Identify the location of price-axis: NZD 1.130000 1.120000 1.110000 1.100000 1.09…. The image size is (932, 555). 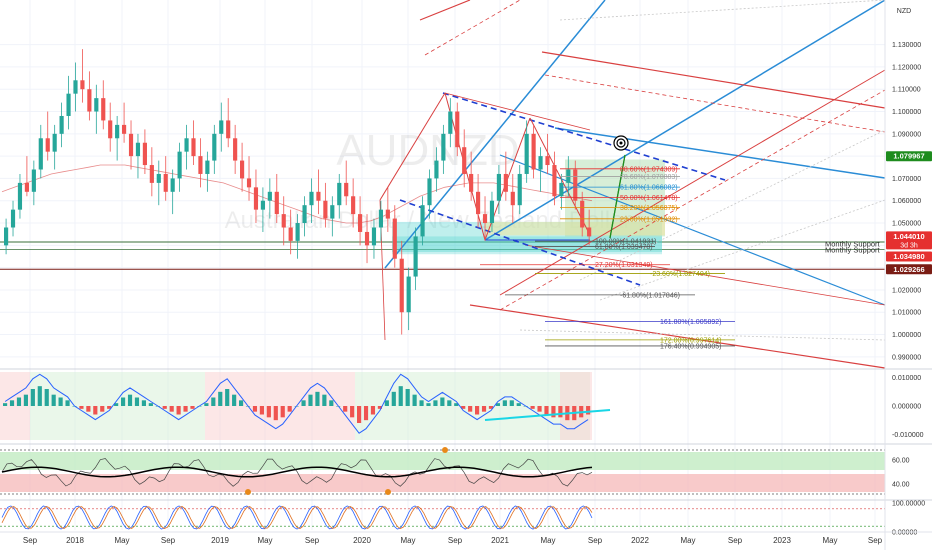
(908, 275).